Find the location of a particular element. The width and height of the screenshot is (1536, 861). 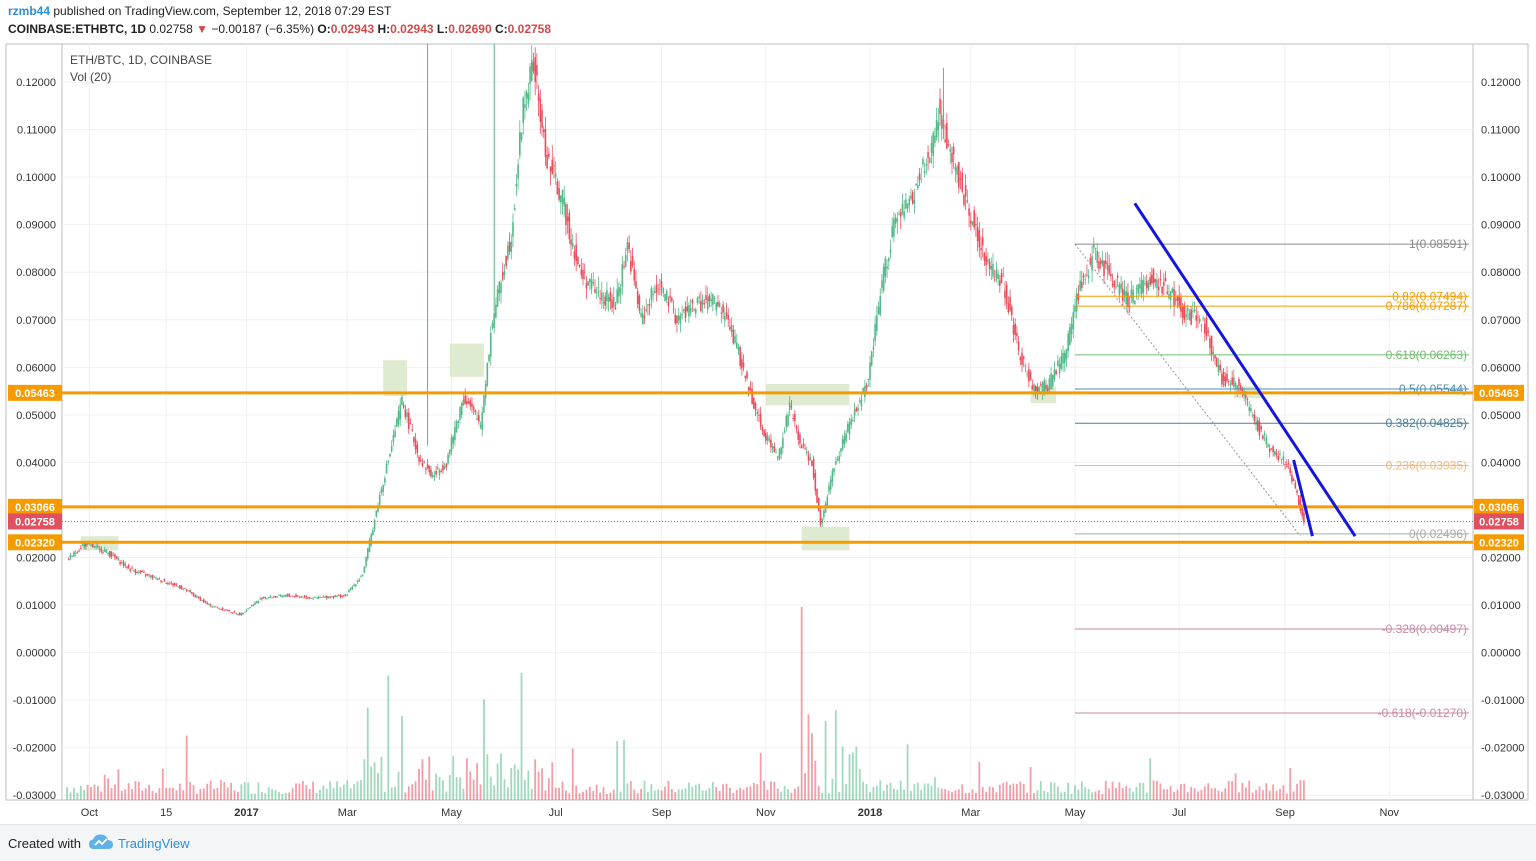

x-tick-label: 15 is located at coordinates (166, 813).